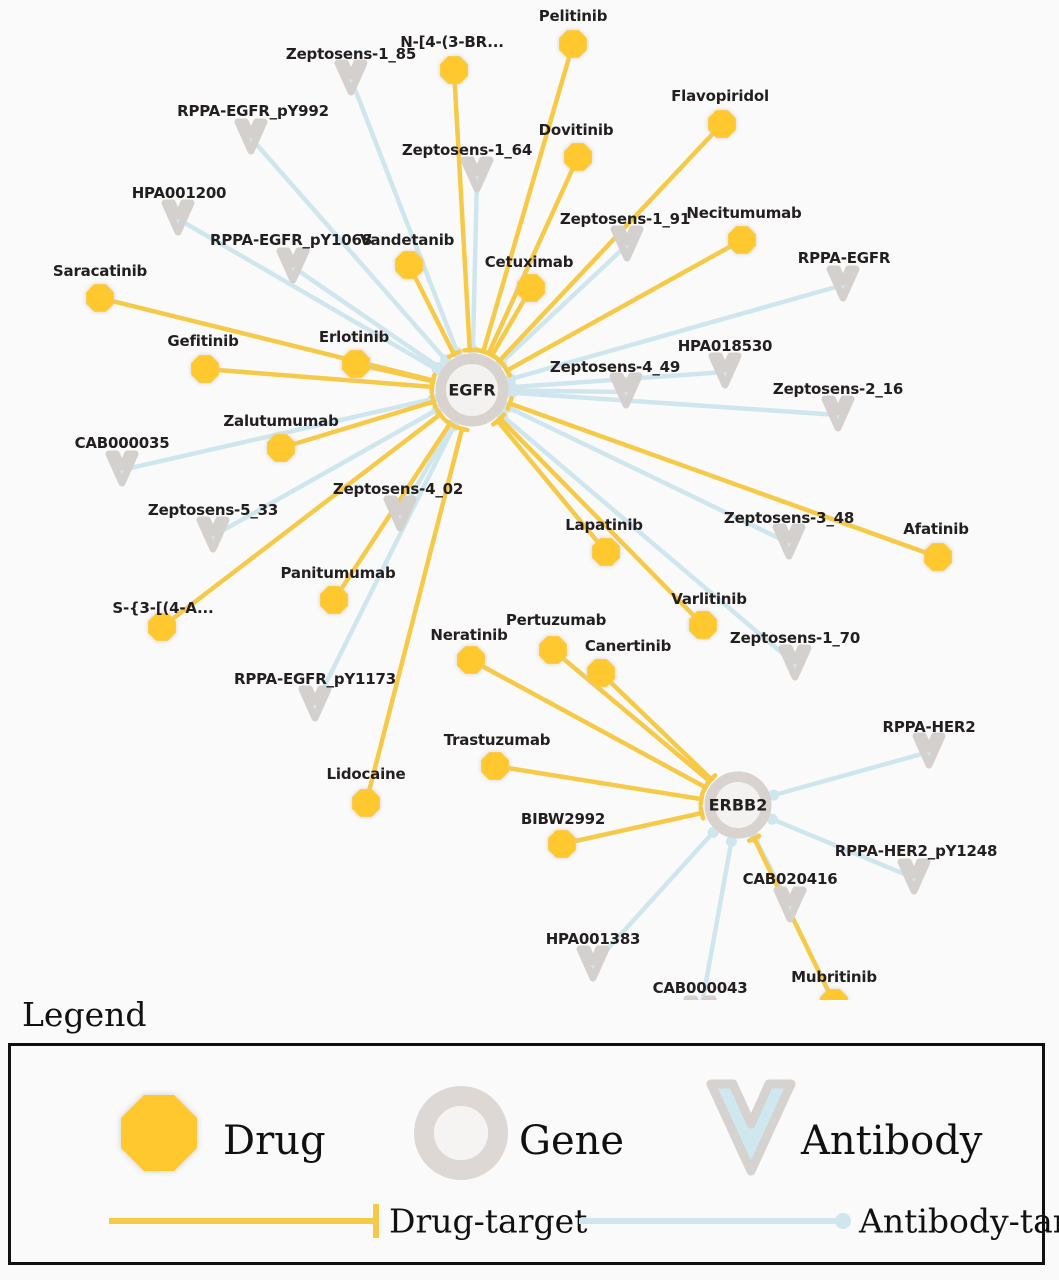 This screenshot has width=1059, height=1280. I want to click on legend-antibody-target-label: Antibody-target, so click(959, 1221).